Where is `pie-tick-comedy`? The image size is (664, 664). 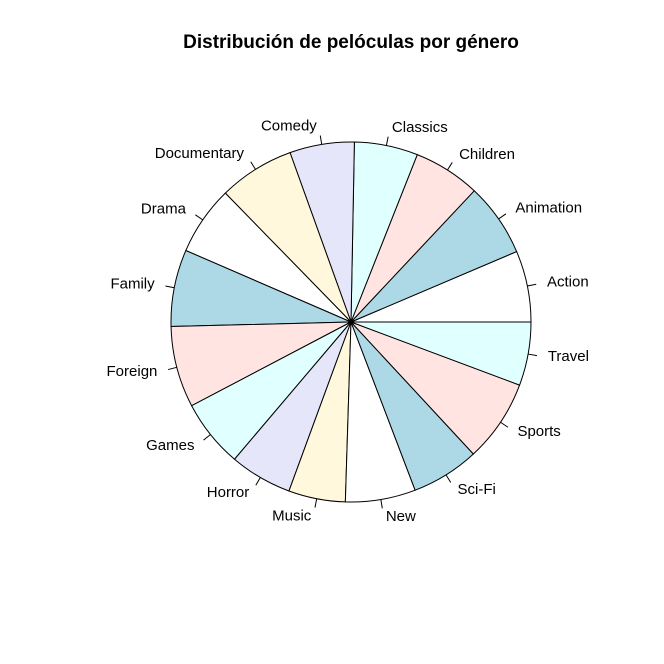
pie-tick-comedy is located at coordinates (321, 140).